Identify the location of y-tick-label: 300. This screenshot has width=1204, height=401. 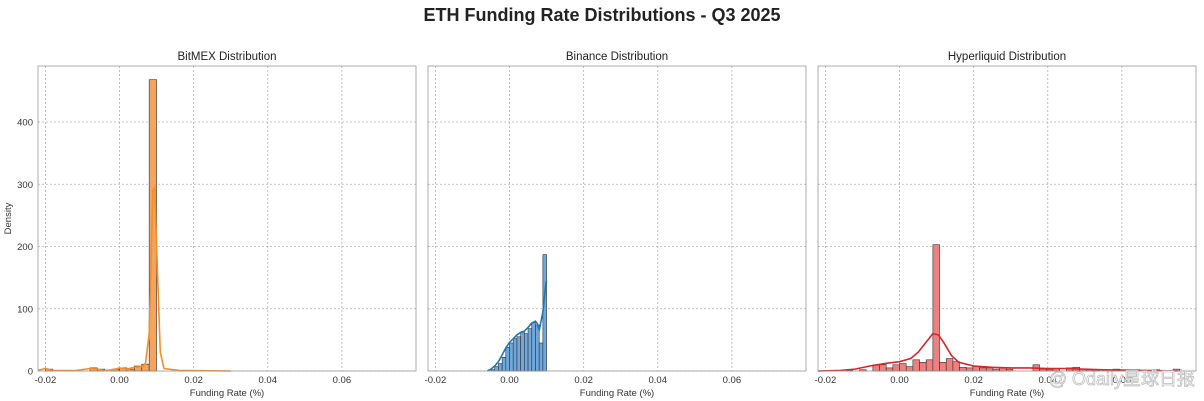
(25, 185).